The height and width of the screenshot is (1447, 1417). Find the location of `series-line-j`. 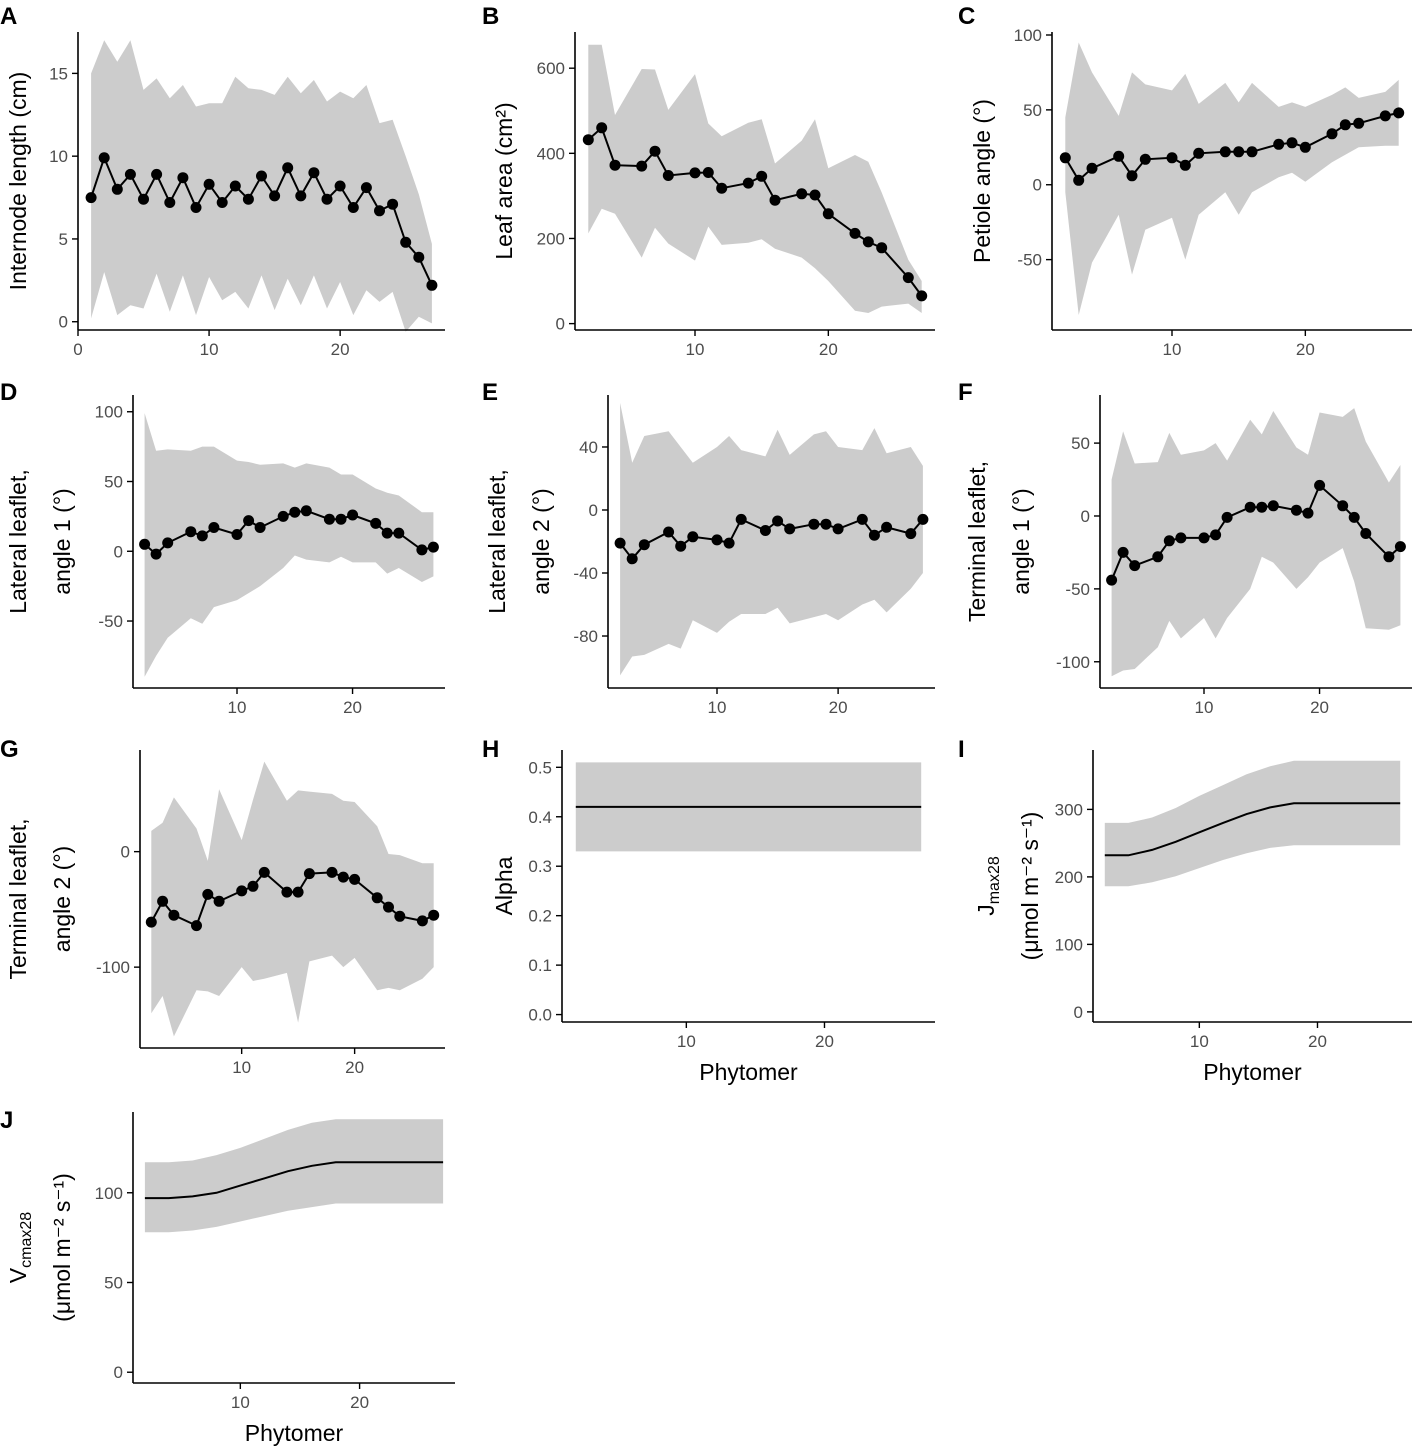

series-line-j is located at coordinates (294, 1180).